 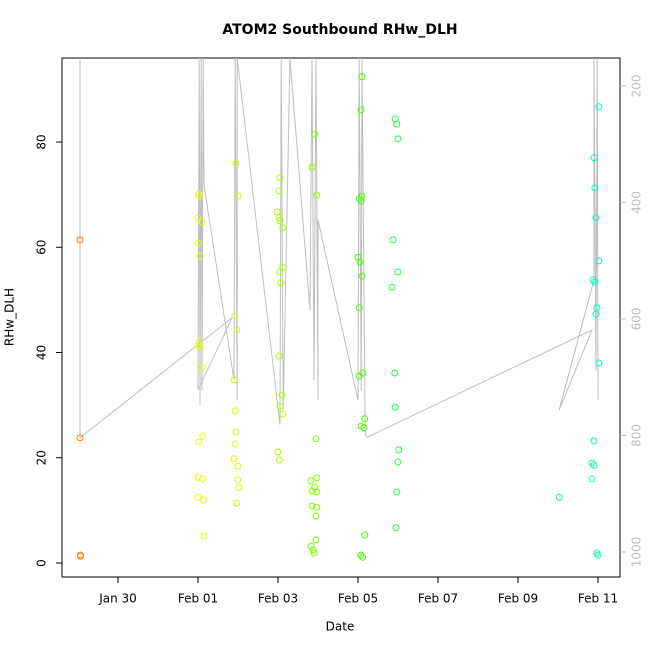 I want to click on y2-tick-label: 400, so click(x=637, y=202).